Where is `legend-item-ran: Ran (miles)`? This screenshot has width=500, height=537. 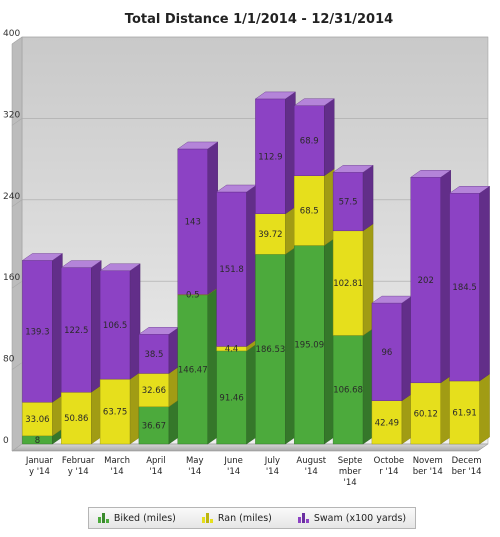
legend-item-ran: Ran (miles) is located at coordinates (236, 518).